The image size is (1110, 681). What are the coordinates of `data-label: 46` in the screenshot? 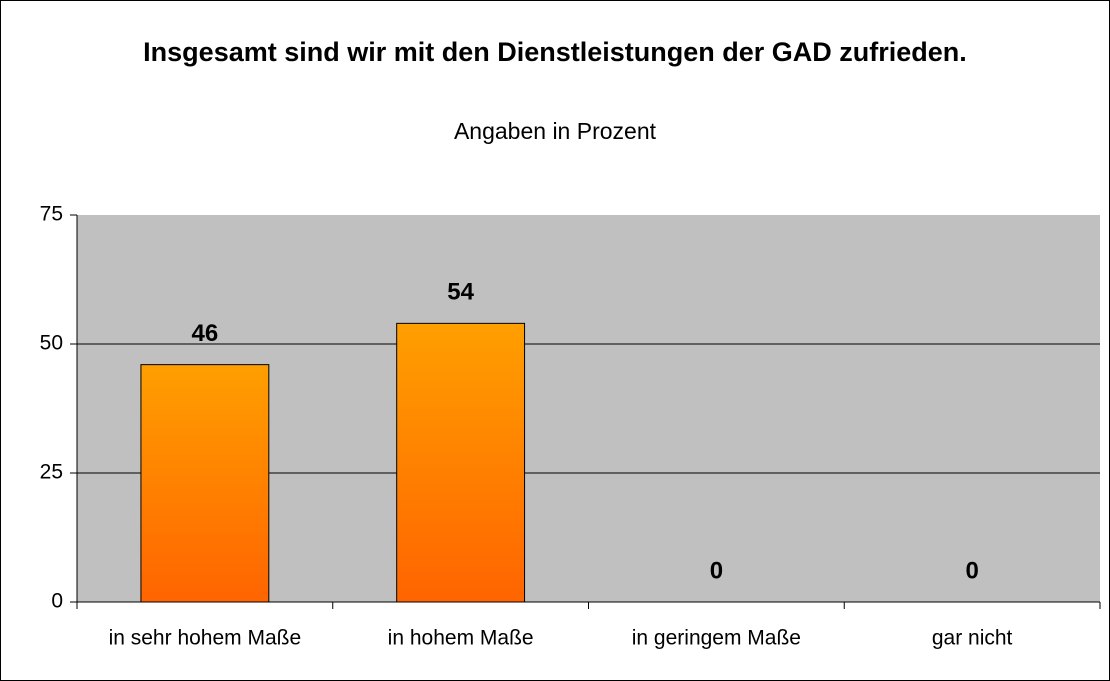 It's located at (205, 333).